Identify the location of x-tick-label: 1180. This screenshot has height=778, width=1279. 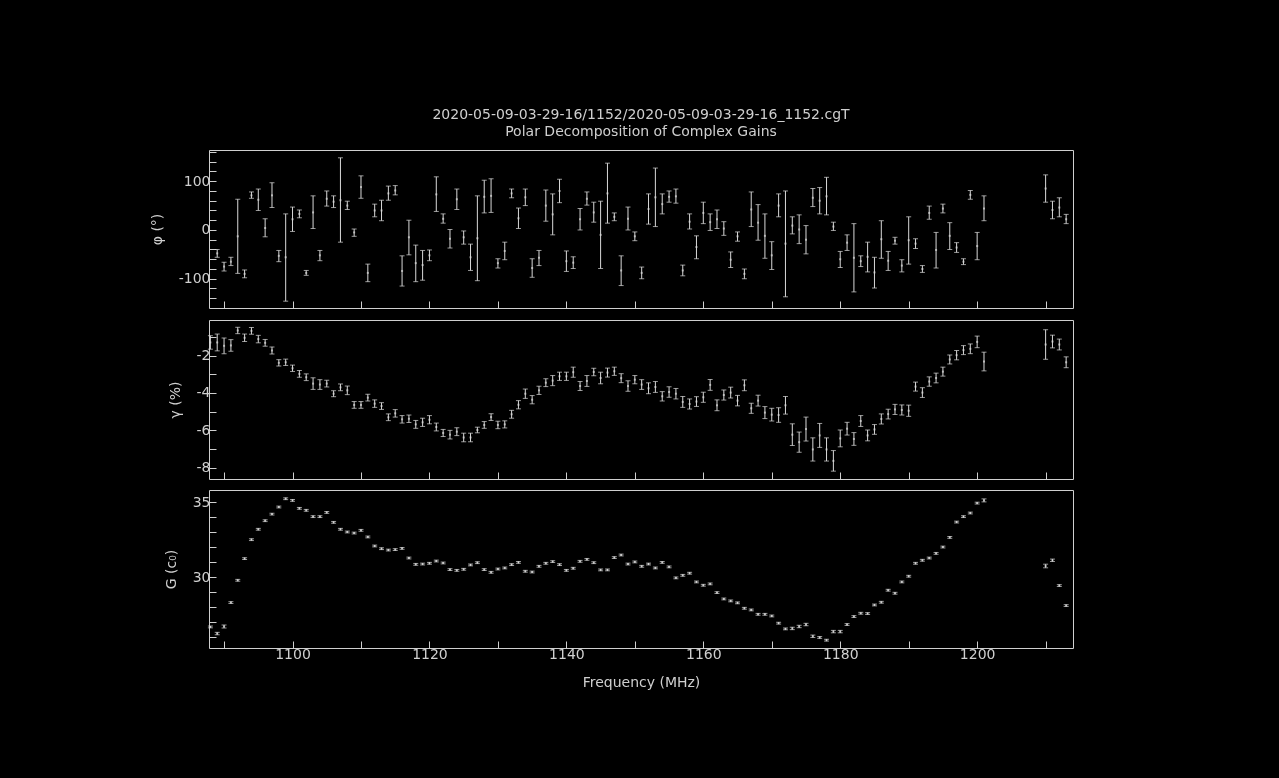
(840, 653).